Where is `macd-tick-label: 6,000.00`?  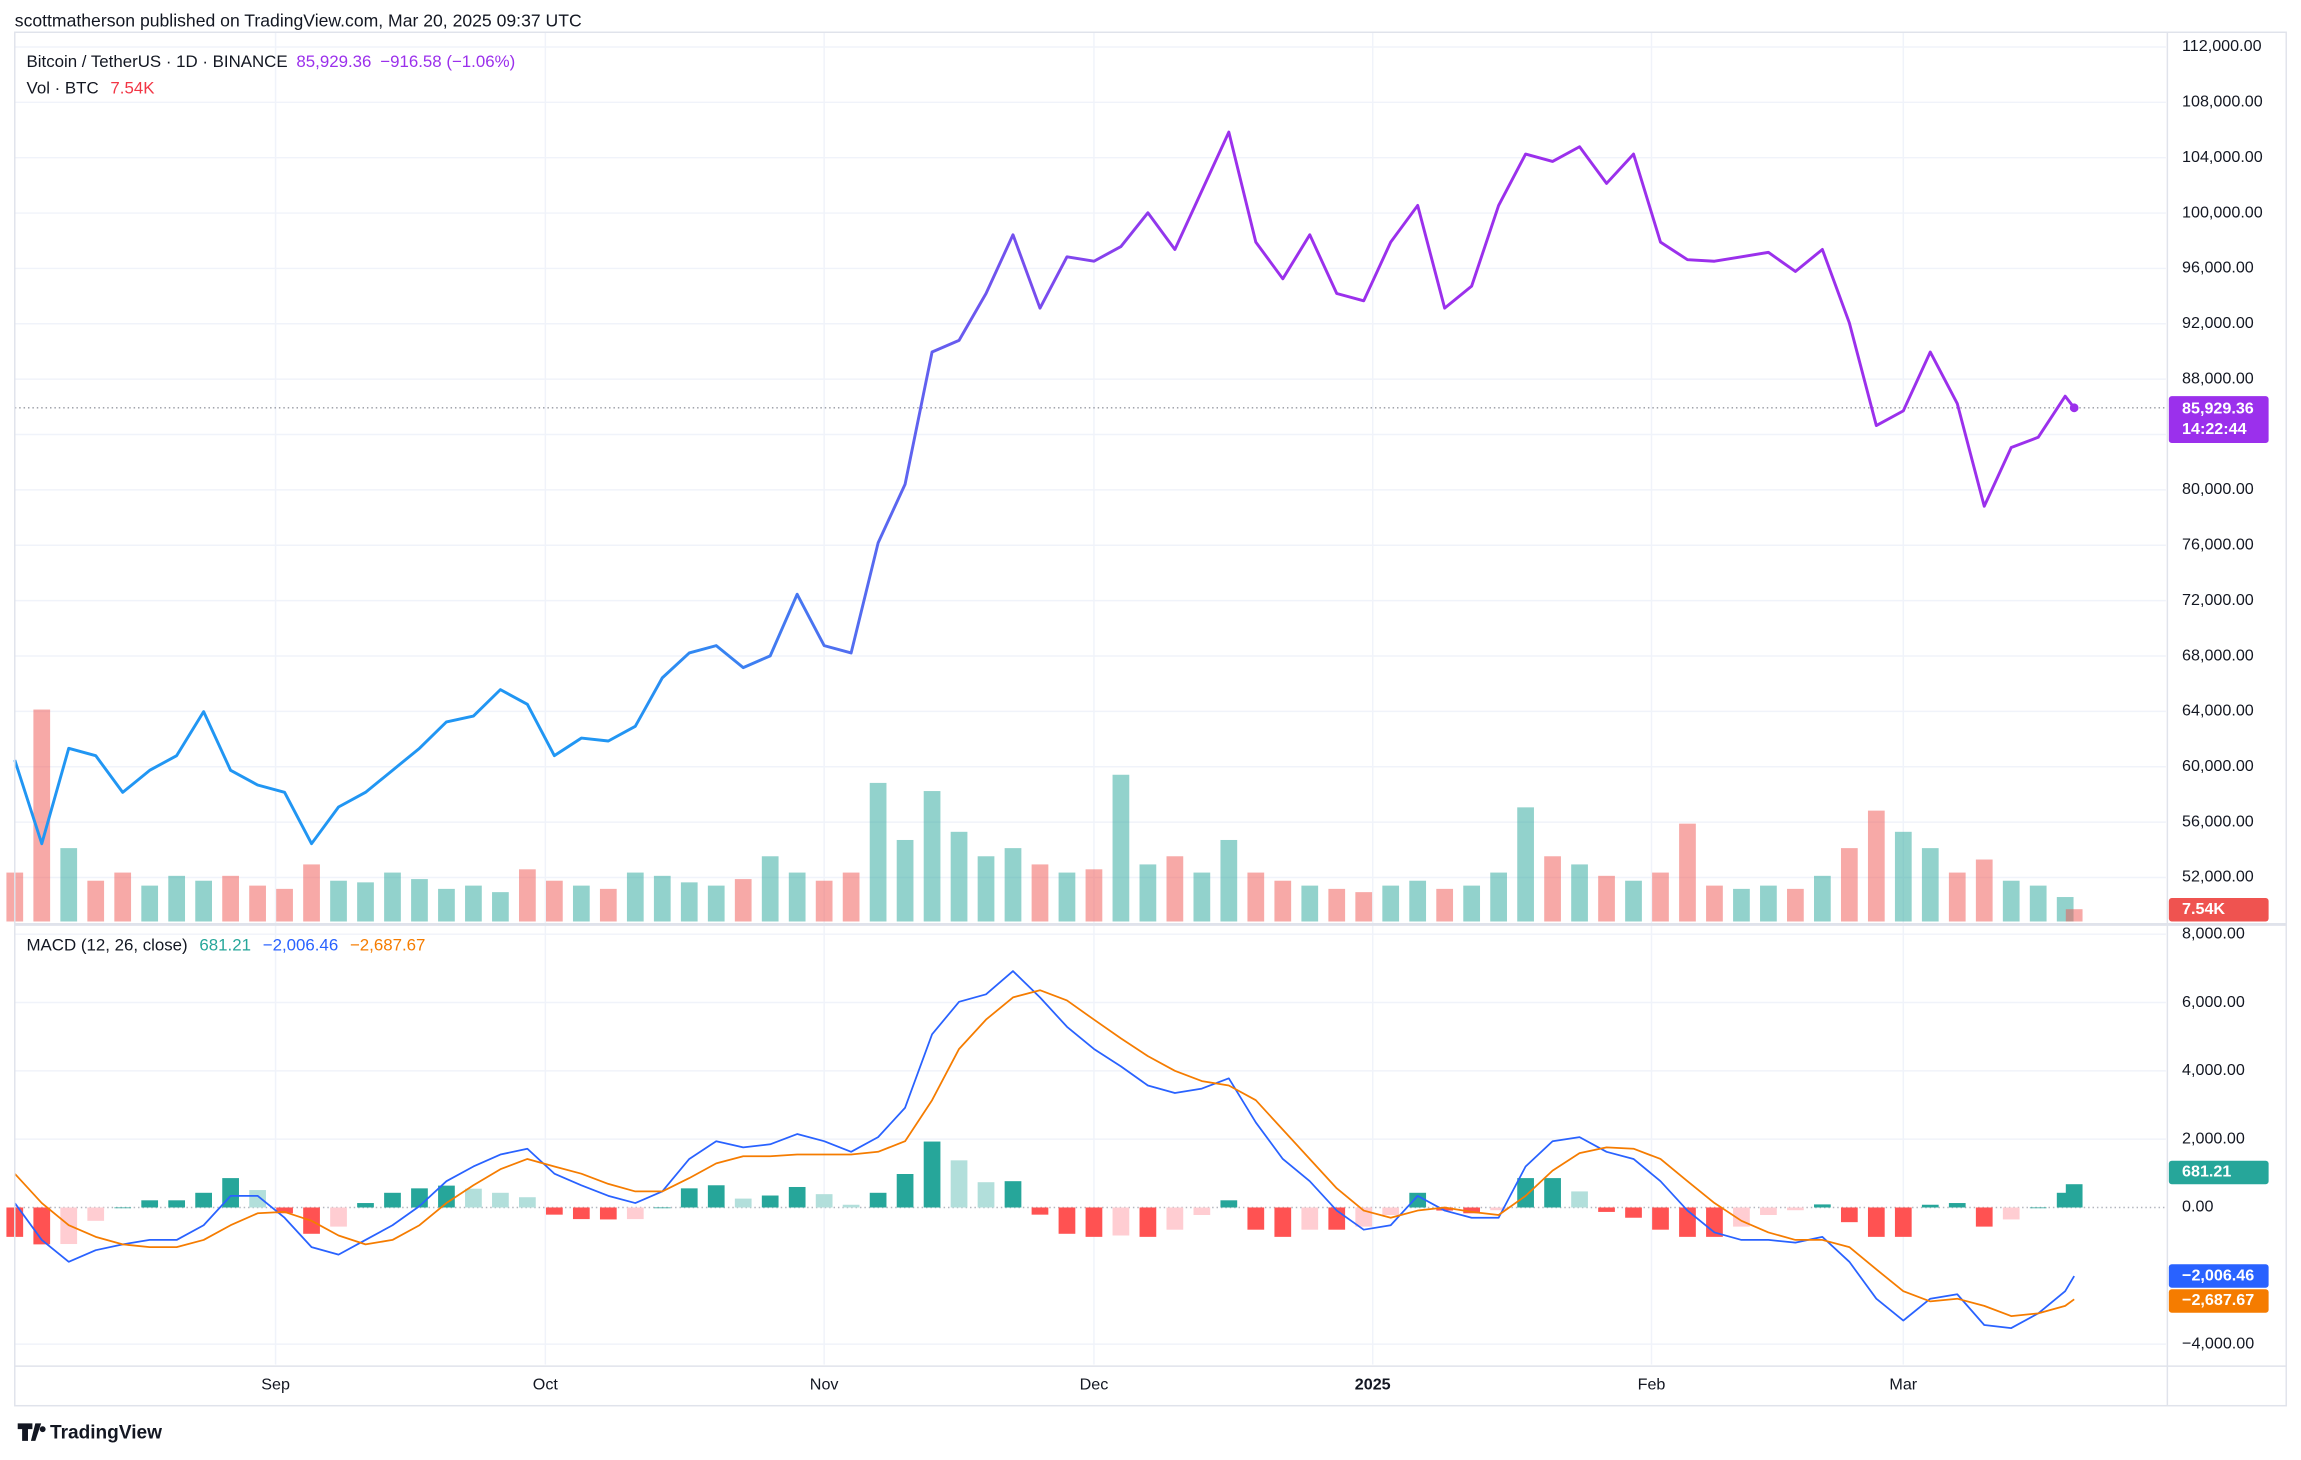 macd-tick-label: 6,000.00 is located at coordinates (2213, 1002).